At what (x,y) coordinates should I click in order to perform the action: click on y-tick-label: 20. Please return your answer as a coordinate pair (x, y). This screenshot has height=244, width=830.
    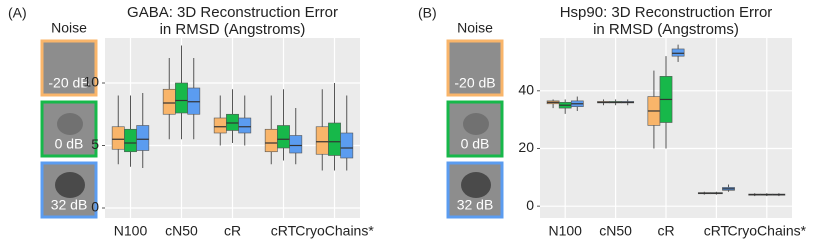
    Looking at the image, I should click on (526, 147).